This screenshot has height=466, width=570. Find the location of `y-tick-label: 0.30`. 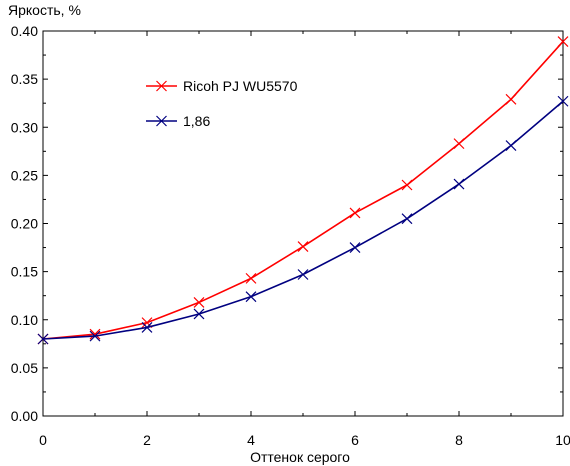

y-tick-label: 0.30 is located at coordinates (24, 127).